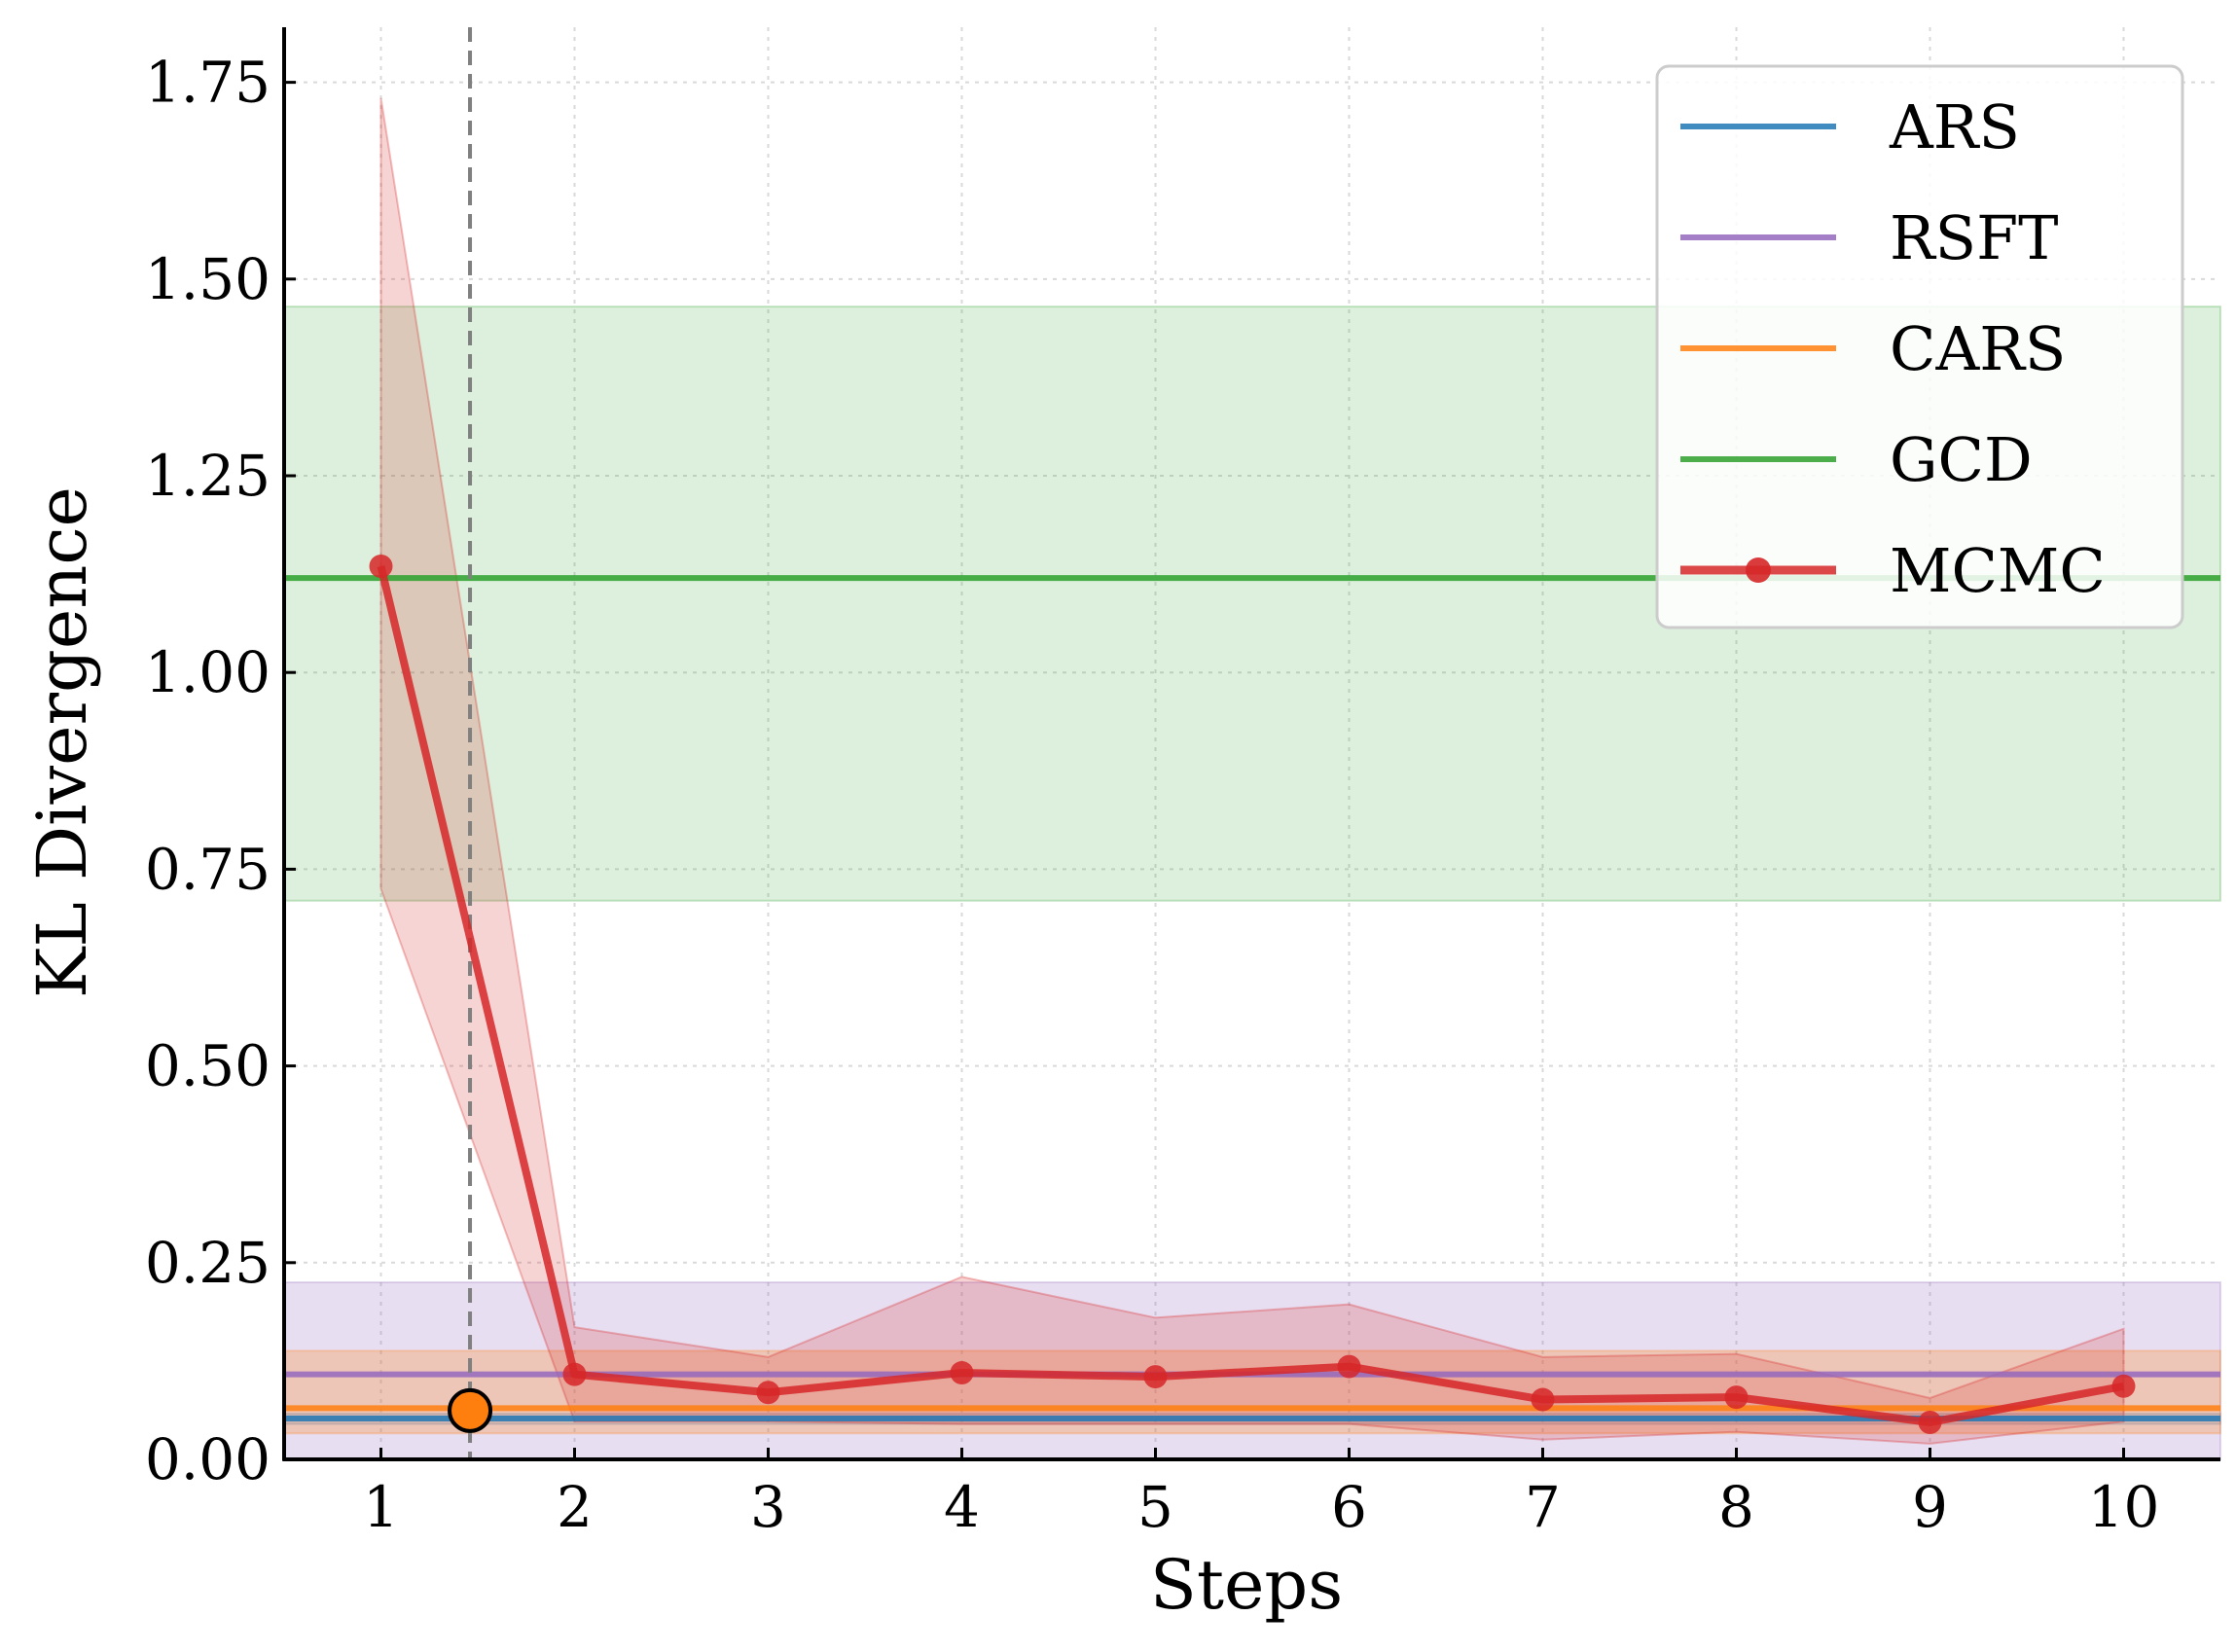 The height and width of the screenshot is (1652, 2236). I want to click on legend-cars-label: CARS, so click(1978, 348).